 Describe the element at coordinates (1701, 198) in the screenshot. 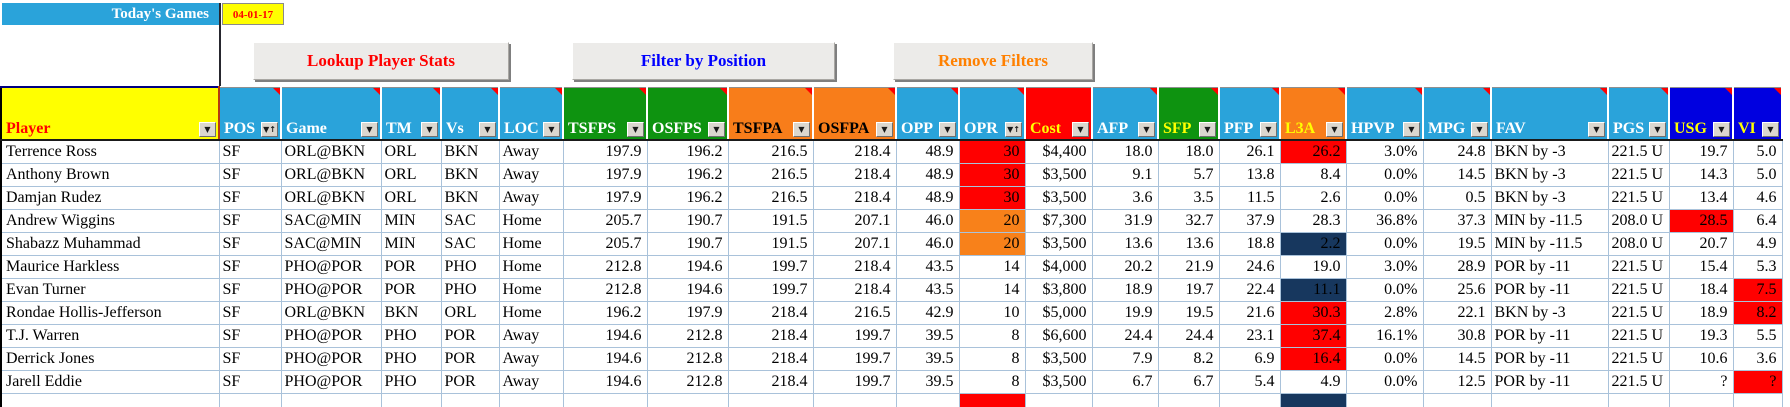

I see `cell-usg: 13.4` at that location.